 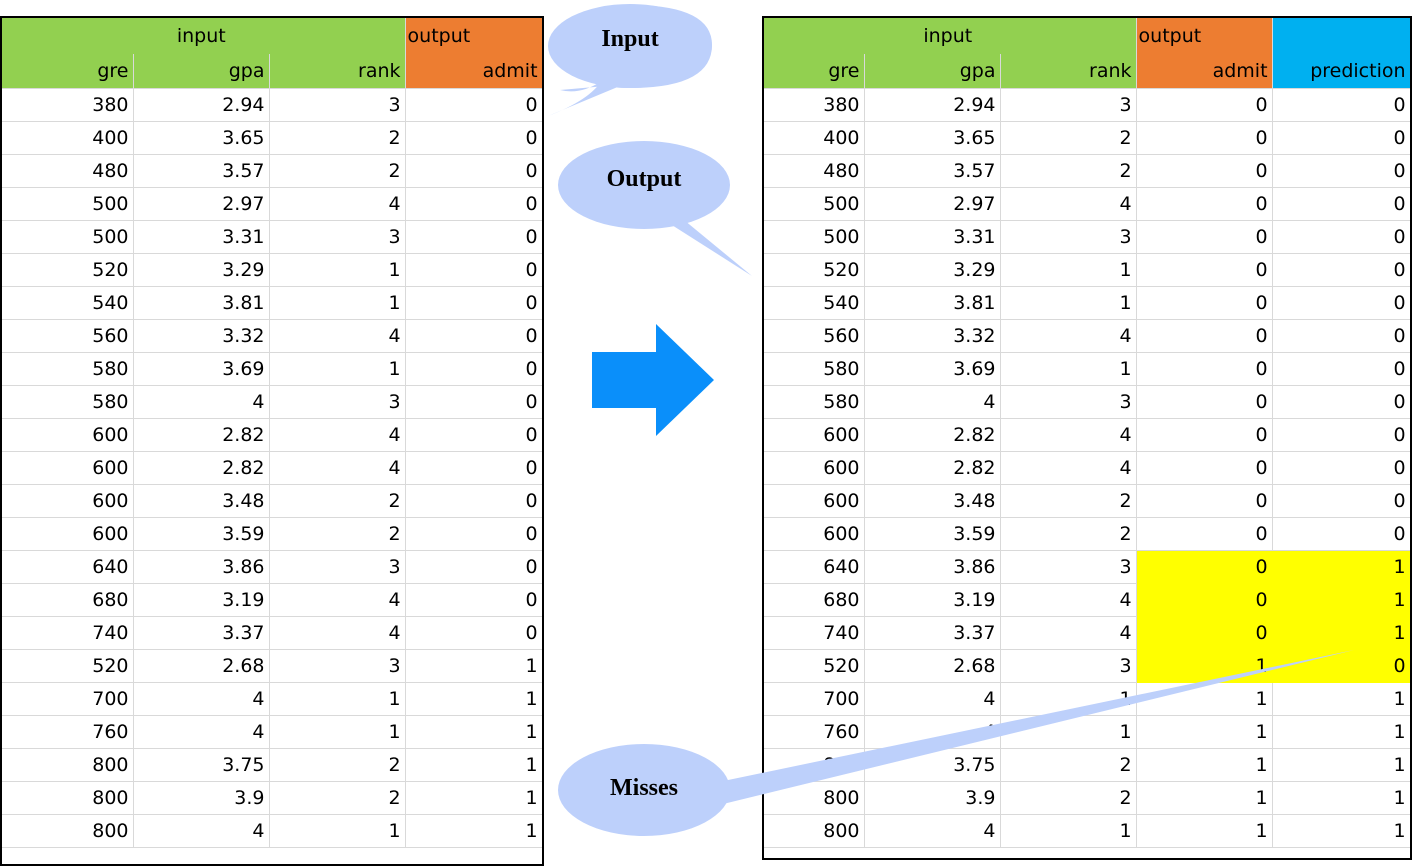 I want to click on table-cell-gpa: 2.94, so click(x=201, y=105).